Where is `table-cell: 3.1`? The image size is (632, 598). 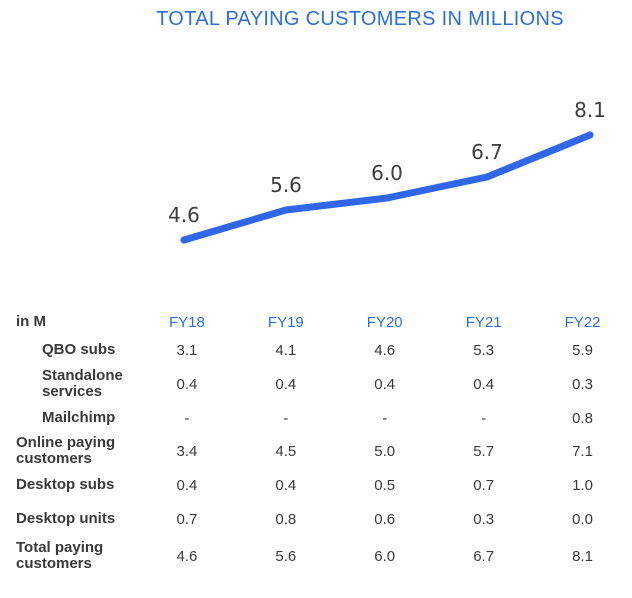 table-cell: 3.1 is located at coordinates (187, 350).